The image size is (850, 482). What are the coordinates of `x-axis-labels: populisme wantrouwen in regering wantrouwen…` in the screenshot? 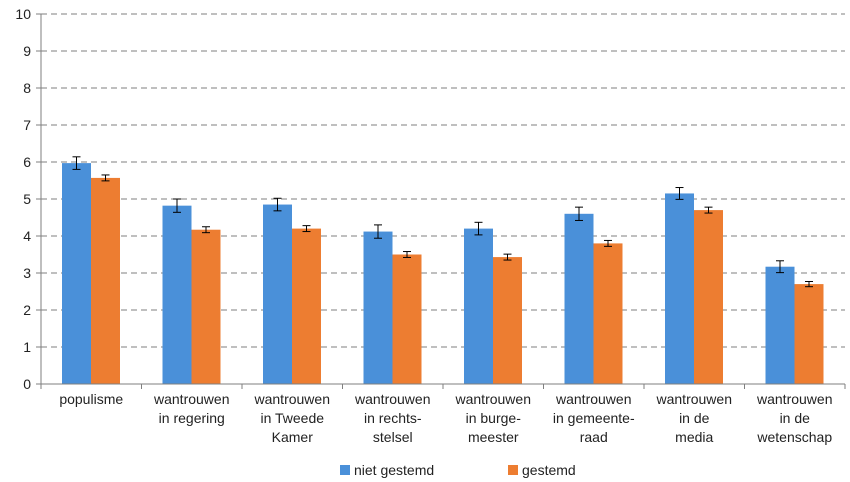 It's located at (445, 418).